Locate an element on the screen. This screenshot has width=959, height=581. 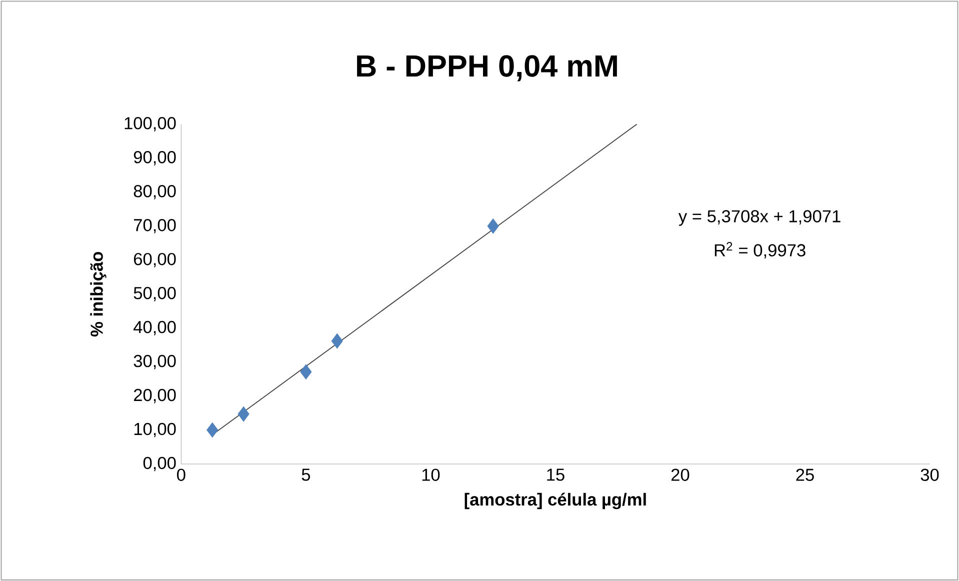
y-tick-label: 50,00 is located at coordinates (155, 294).